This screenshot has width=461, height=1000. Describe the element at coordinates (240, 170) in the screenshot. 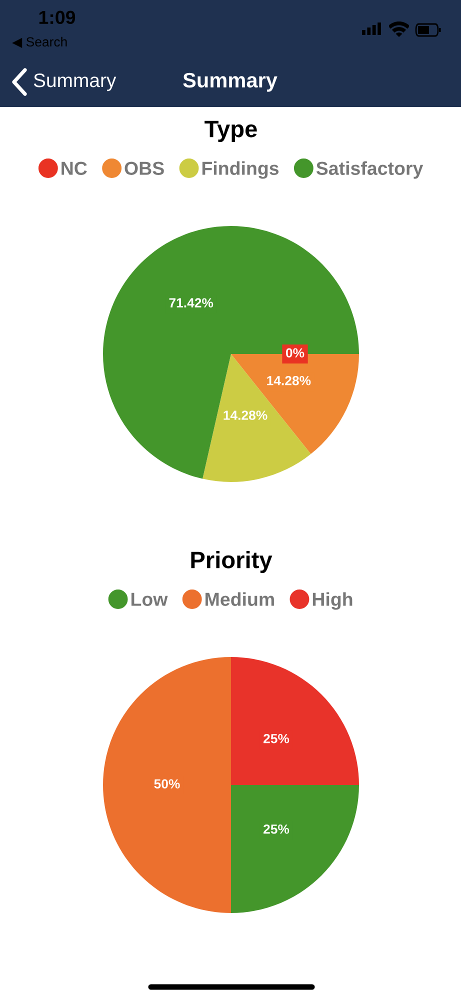

I see `legend-label: Findings` at that location.